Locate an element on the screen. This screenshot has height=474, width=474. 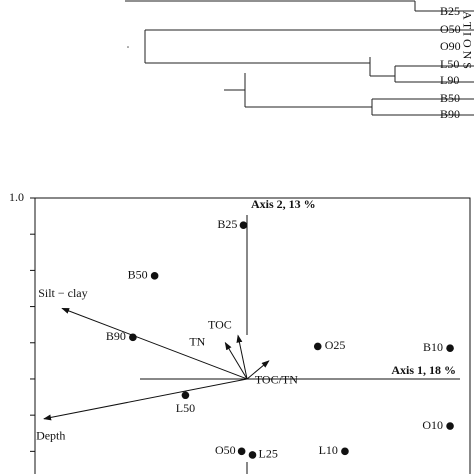
axis-1-label: Axis 1, 18 % is located at coordinates (423, 370).